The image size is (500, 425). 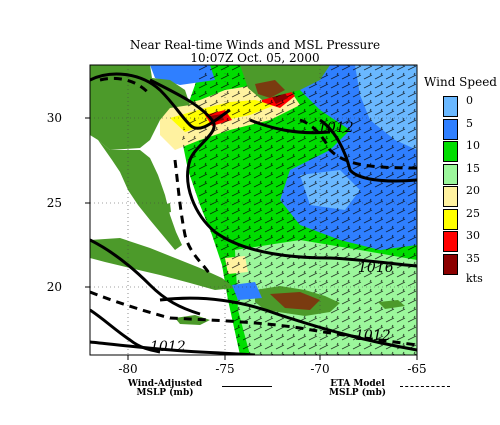 What do you see at coordinates (357, 393) in the screenshot?
I see `footer-dashed-label-2: MSLP (mb)` at bounding box center [357, 393].